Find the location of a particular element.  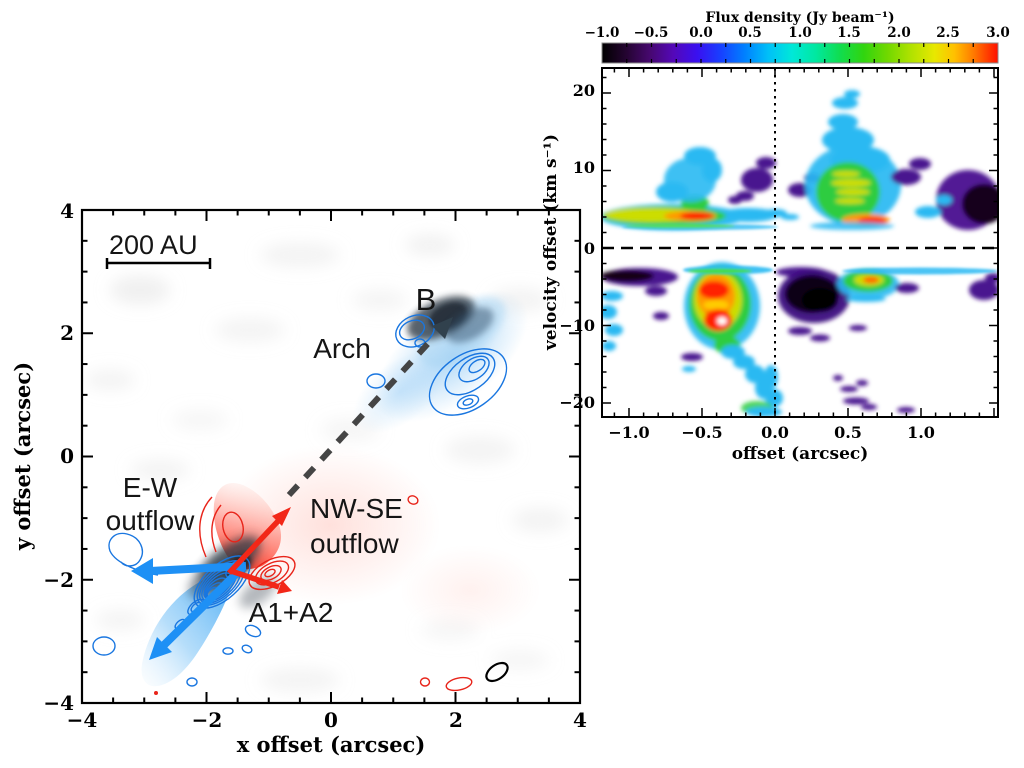

colorbar-title: Flux density (Jy beam⁻¹) is located at coordinates (799, 18).